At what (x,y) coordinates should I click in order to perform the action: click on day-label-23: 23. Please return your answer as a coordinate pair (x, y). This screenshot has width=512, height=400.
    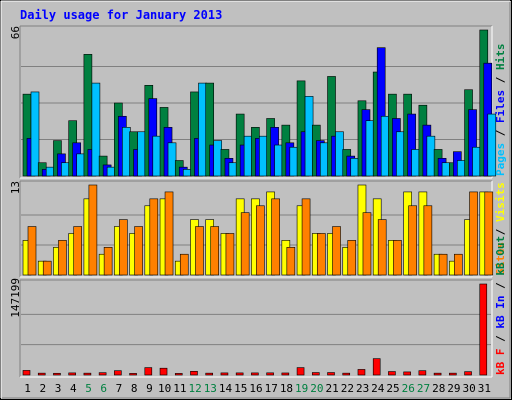
    Looking at the image, I should click on (362, 388).